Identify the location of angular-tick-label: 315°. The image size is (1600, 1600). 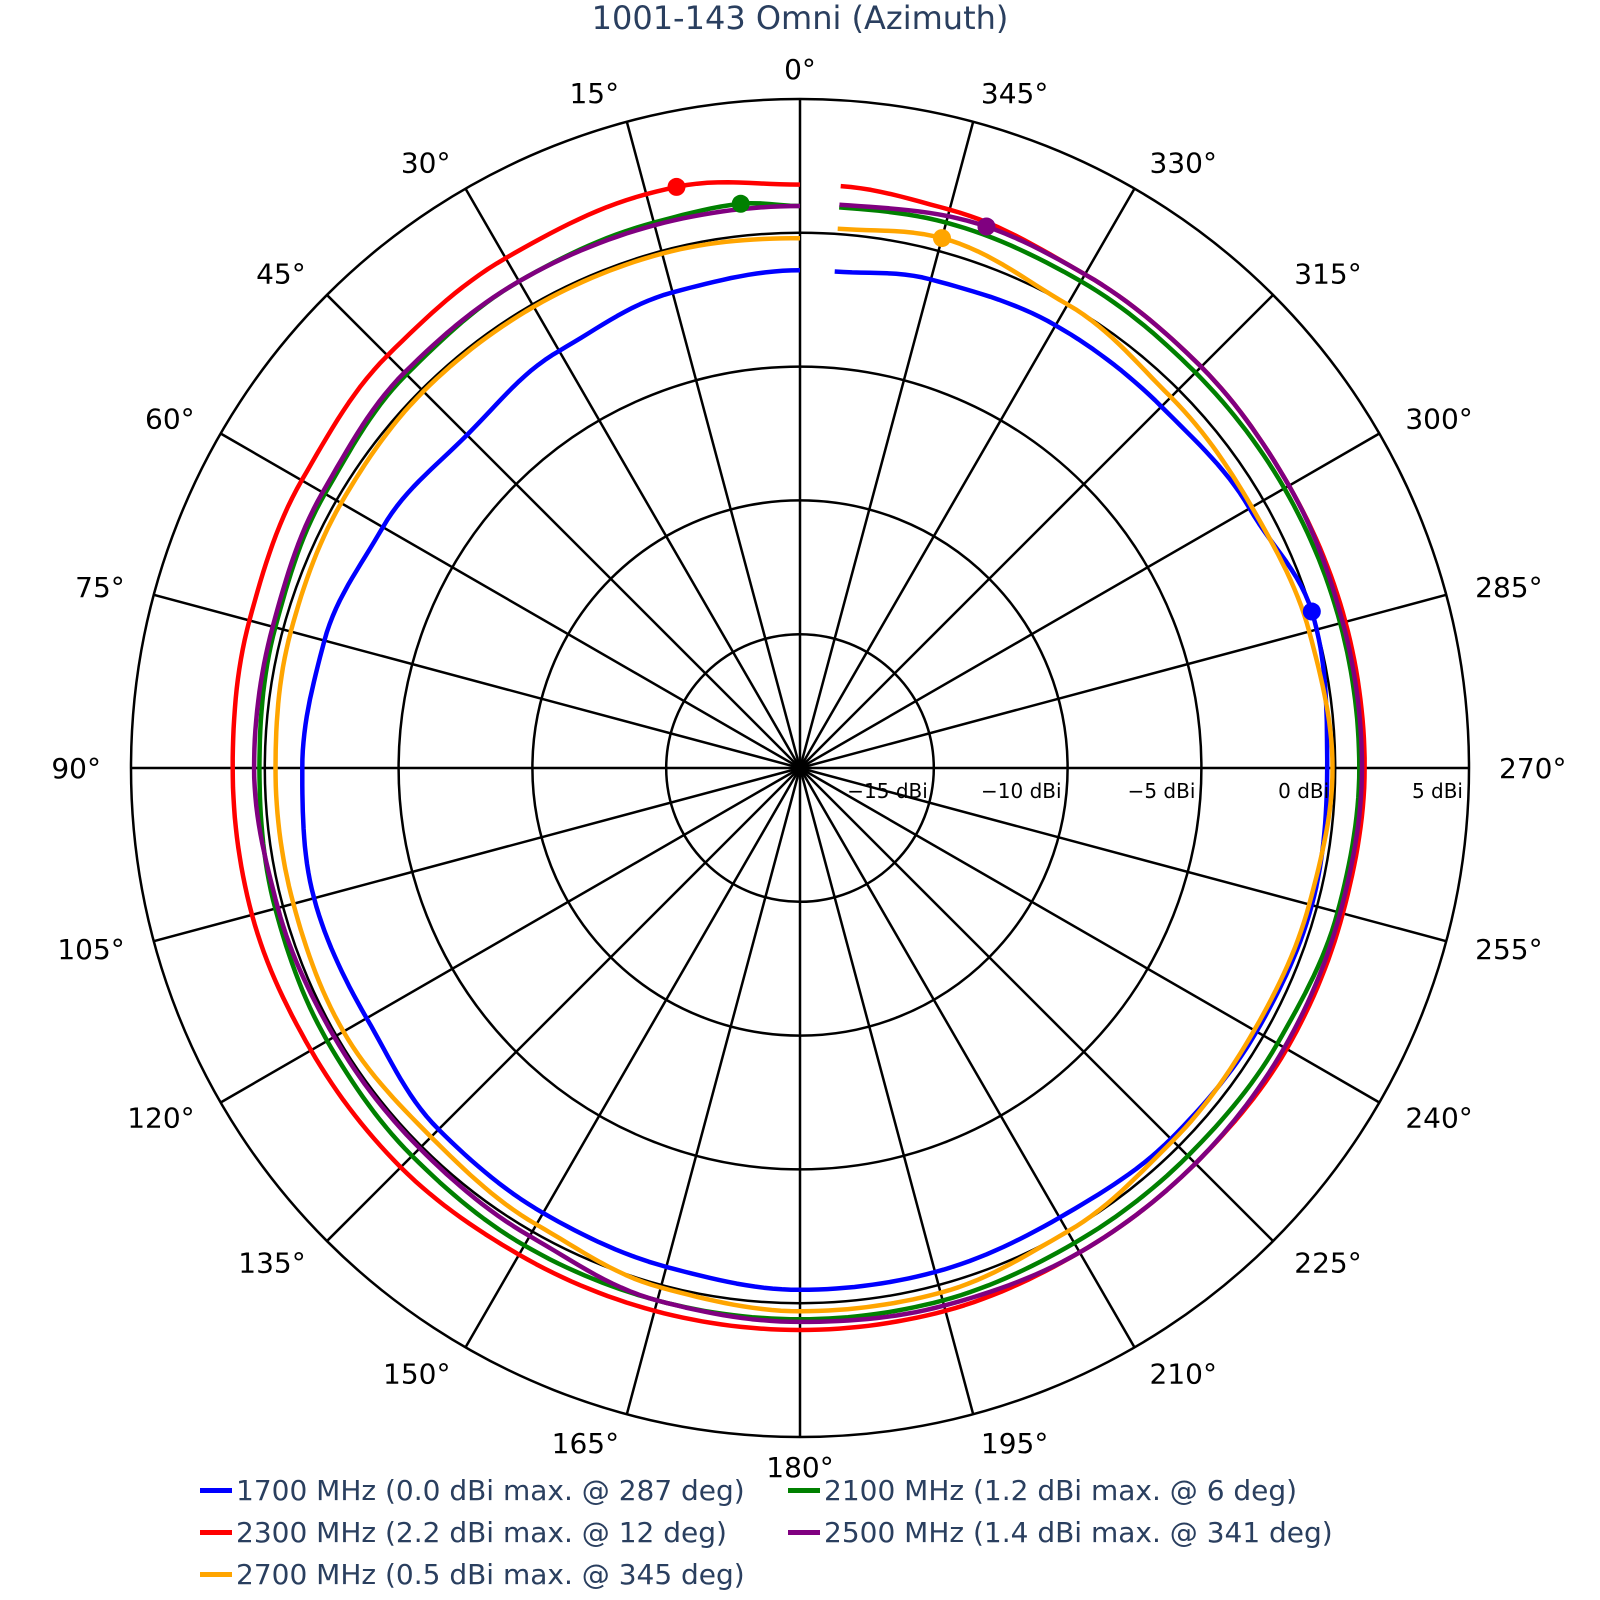
(1327, 274).